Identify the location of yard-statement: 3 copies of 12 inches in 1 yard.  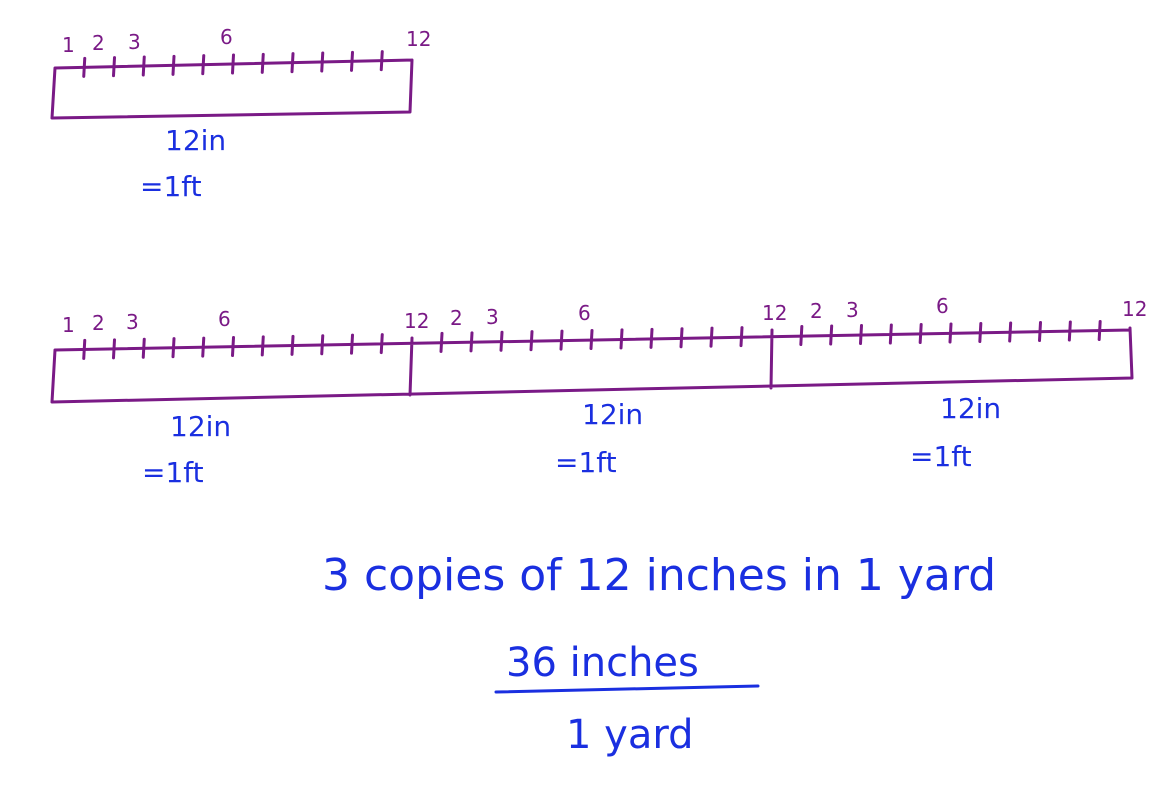
(659, 575).